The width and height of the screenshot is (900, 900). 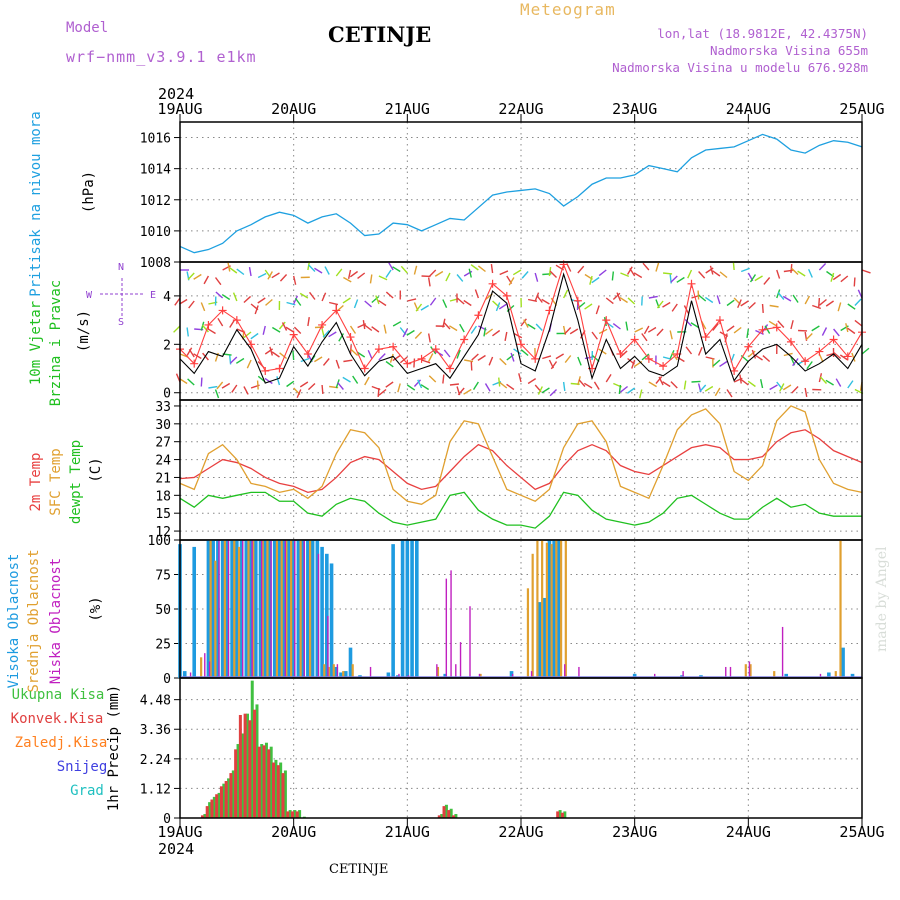 What do you see at coordinates (163, 478) in the screenshot?
I see `y-tick-label: 21` at bounding box center [163, 478].